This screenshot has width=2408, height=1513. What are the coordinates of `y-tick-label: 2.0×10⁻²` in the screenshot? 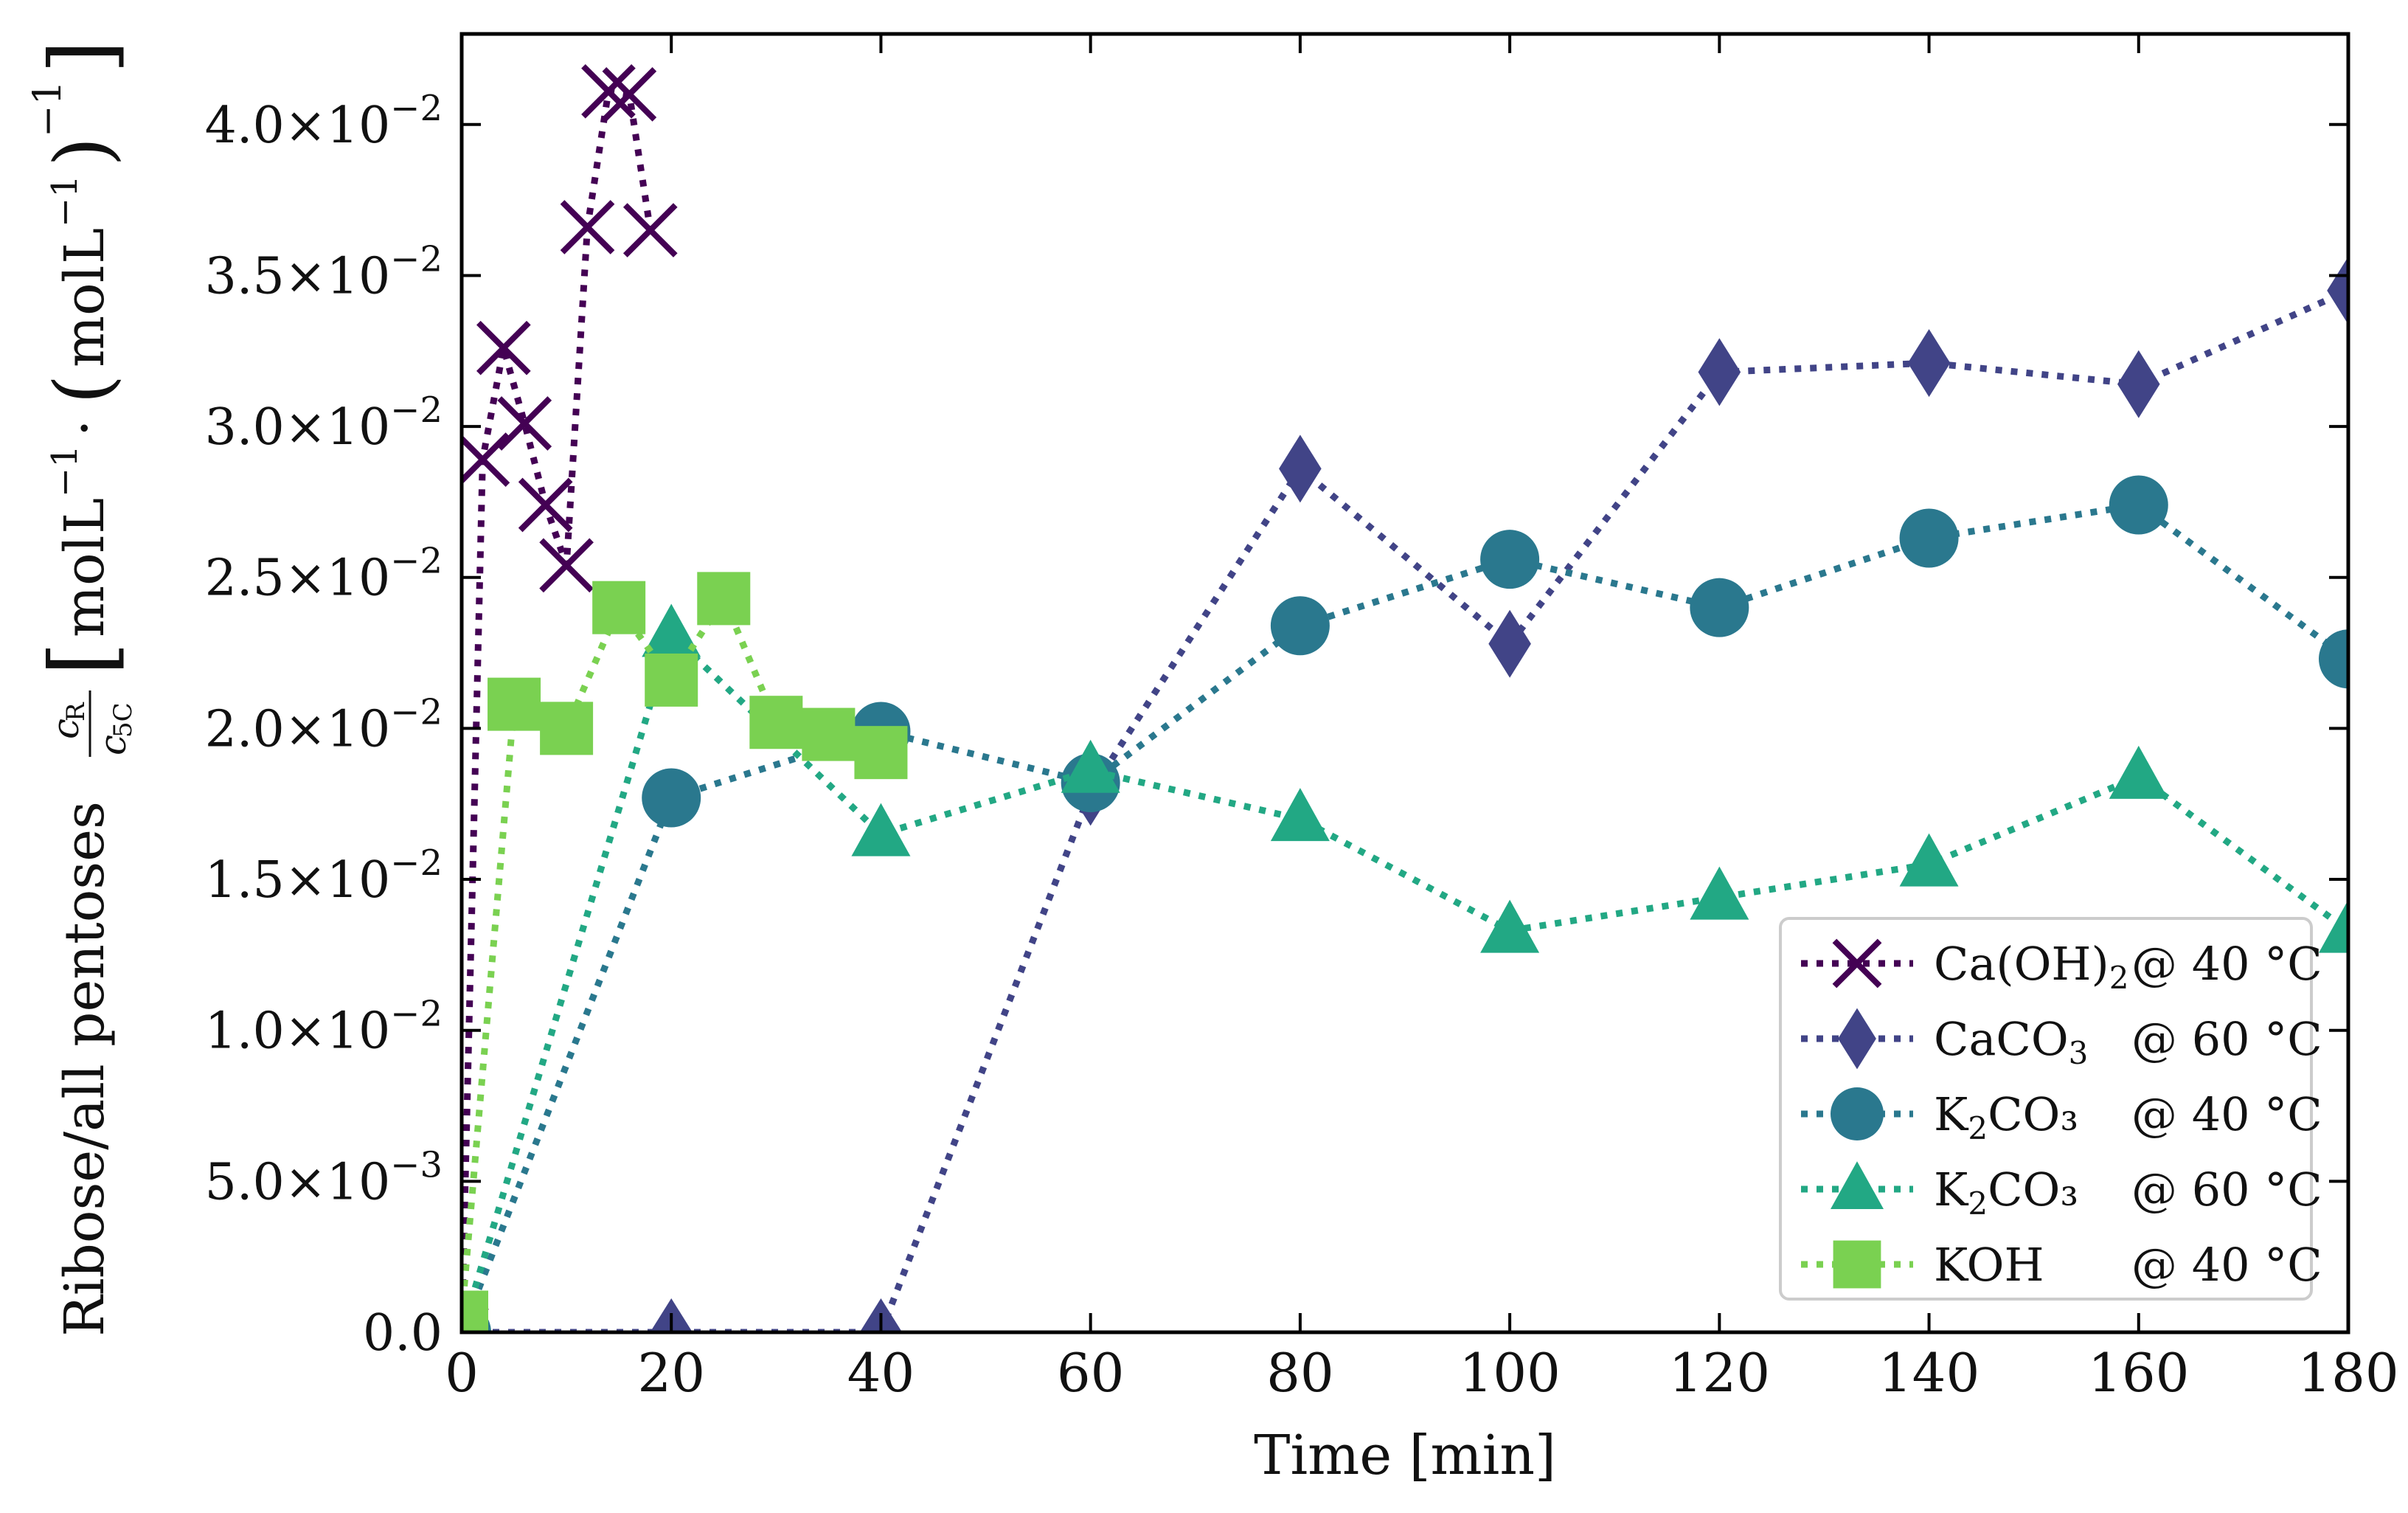 It's located at (324, 724).